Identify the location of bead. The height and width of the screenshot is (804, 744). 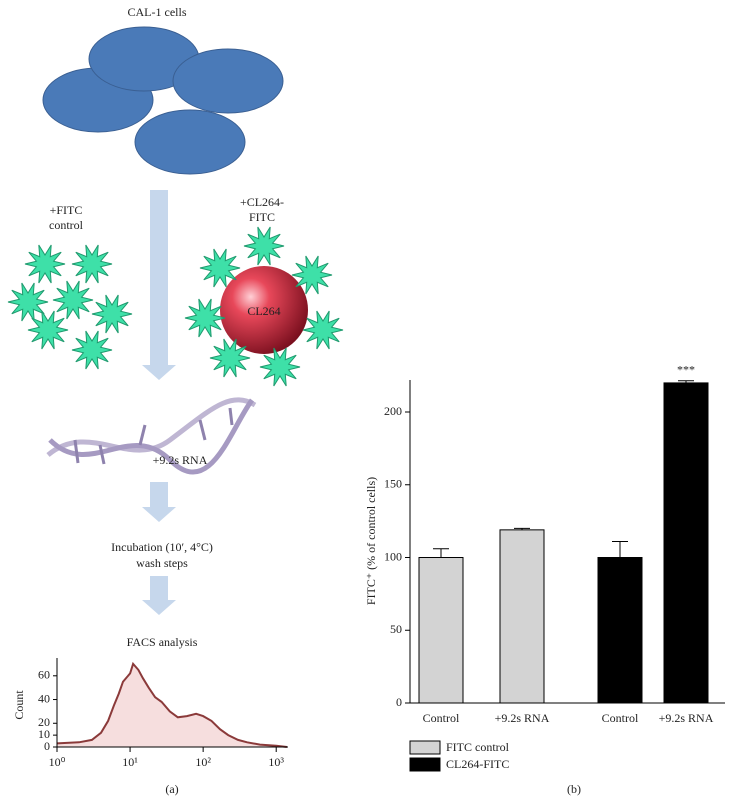
(264, 310).